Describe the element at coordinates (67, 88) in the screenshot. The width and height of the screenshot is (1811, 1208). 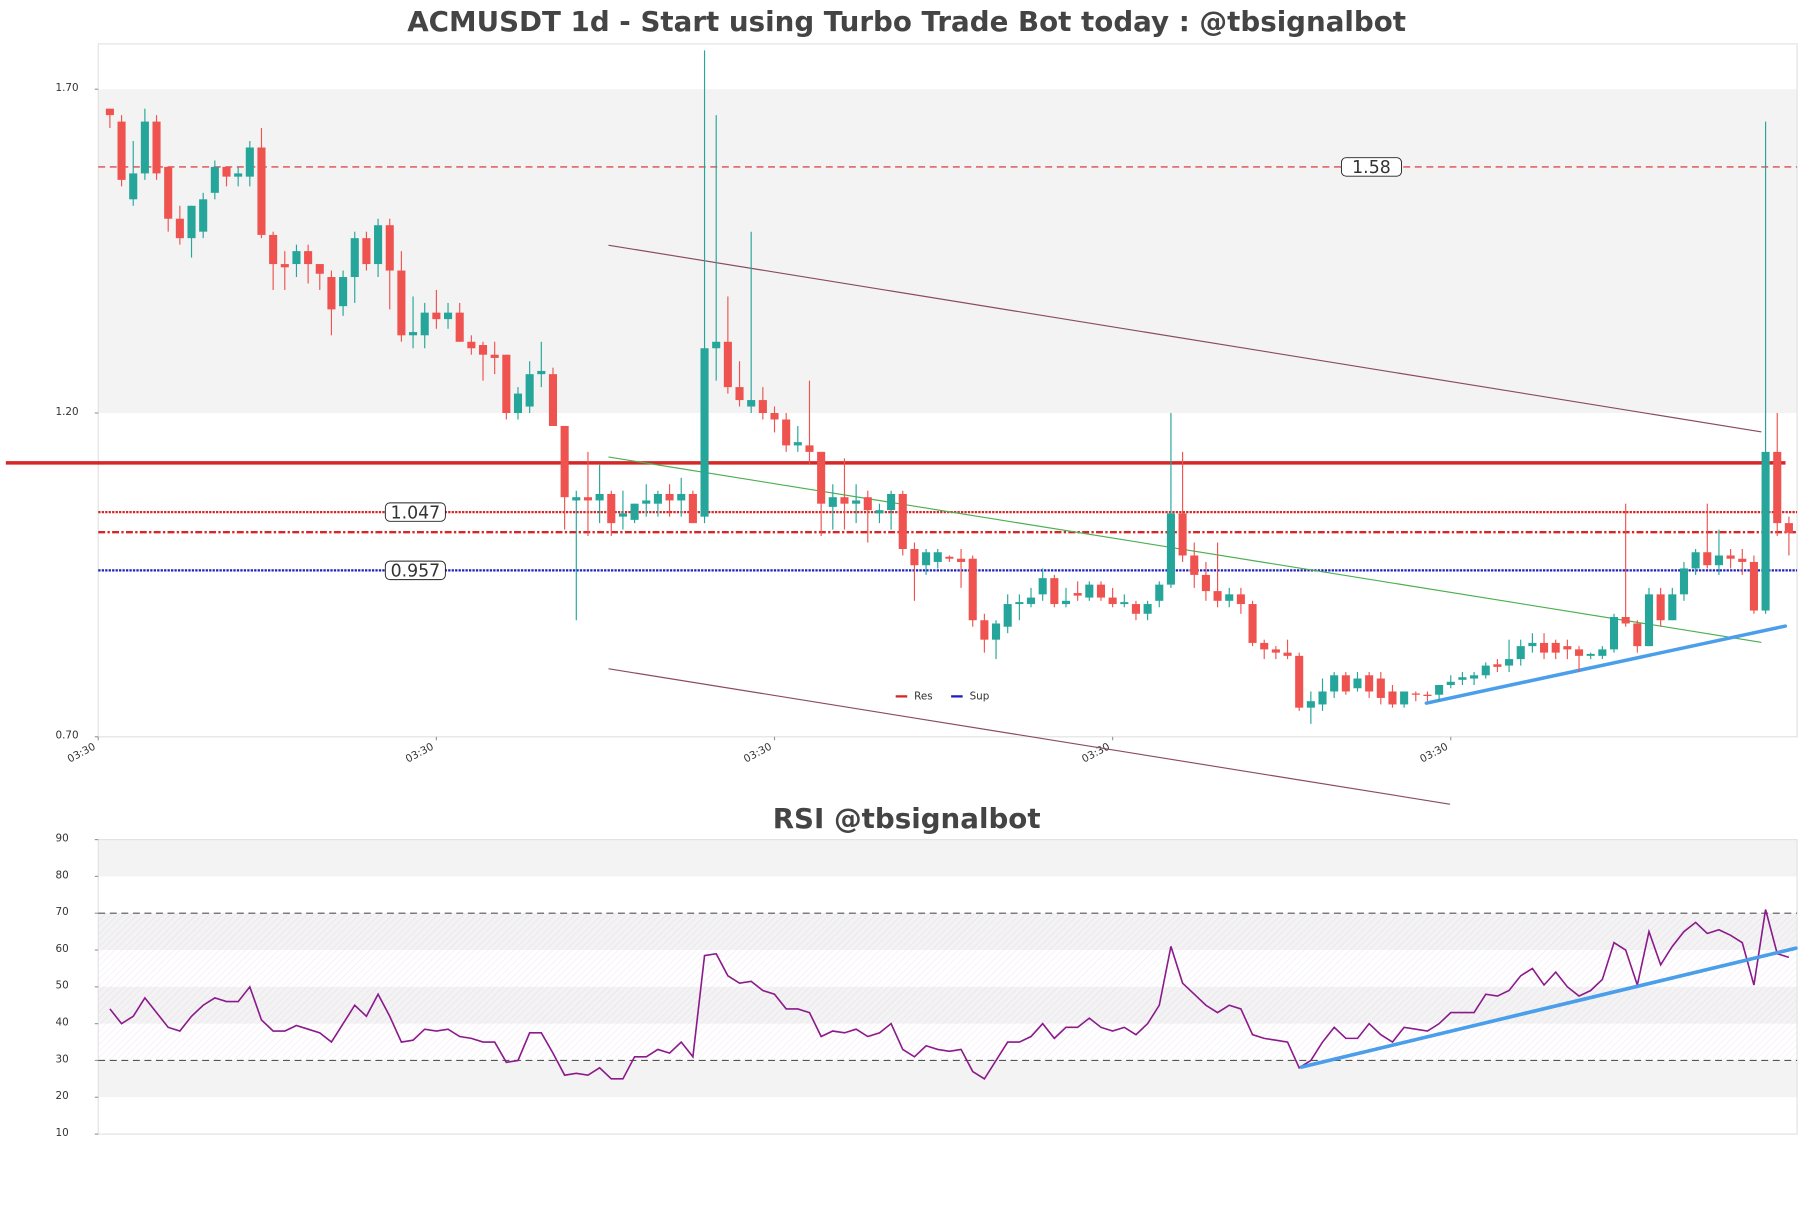
I see `y-tick-label: 1.70` at that location.